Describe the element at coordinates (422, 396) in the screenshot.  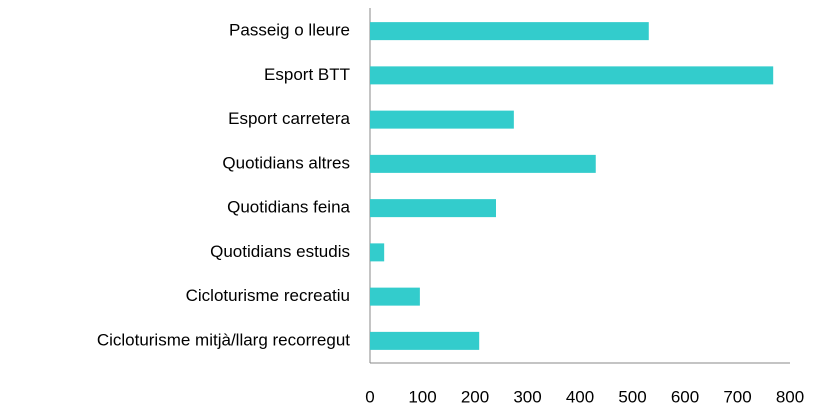
I see `x-tick-label: 100` at that location.